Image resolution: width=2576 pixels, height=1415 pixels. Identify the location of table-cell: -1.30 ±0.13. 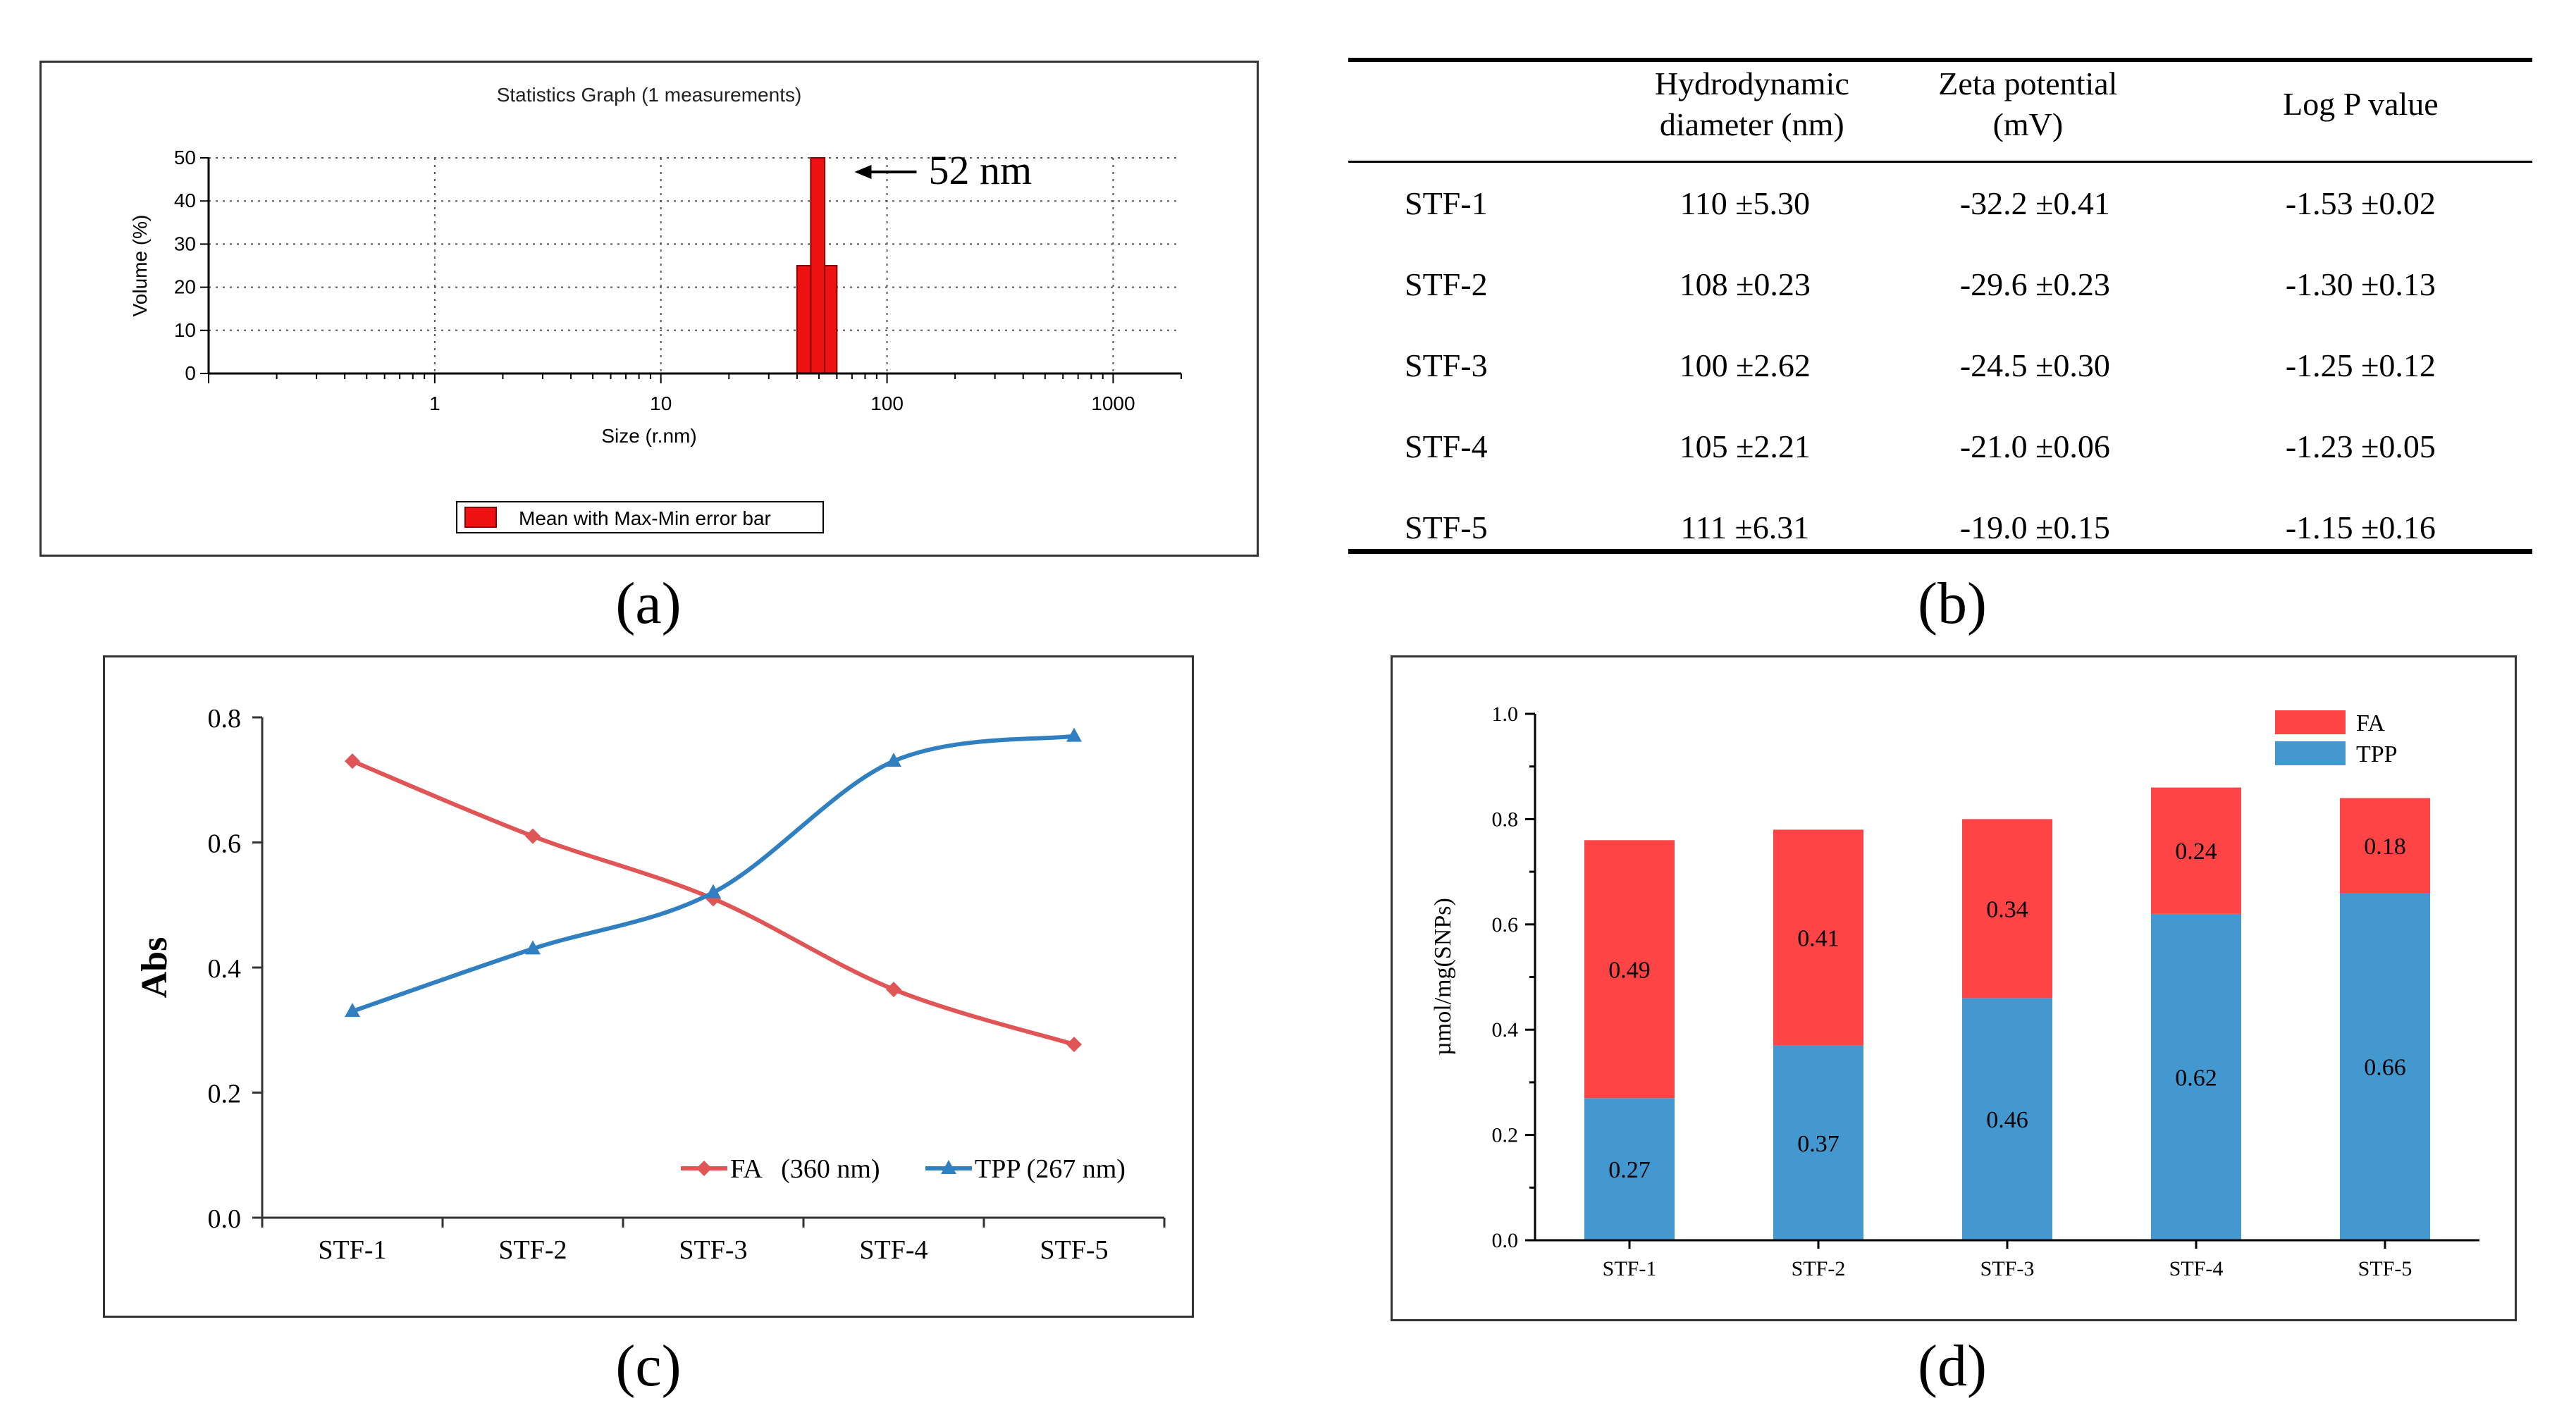
(2360, 284).